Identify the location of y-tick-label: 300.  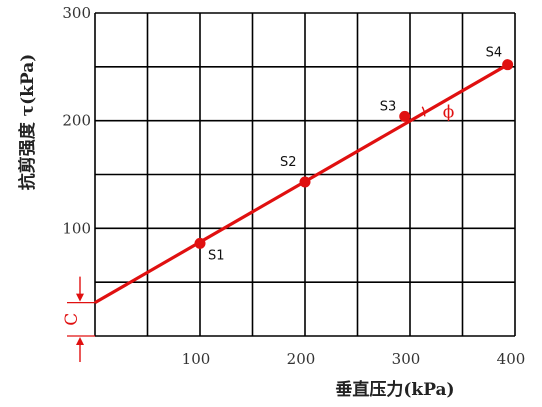
(76, 13).